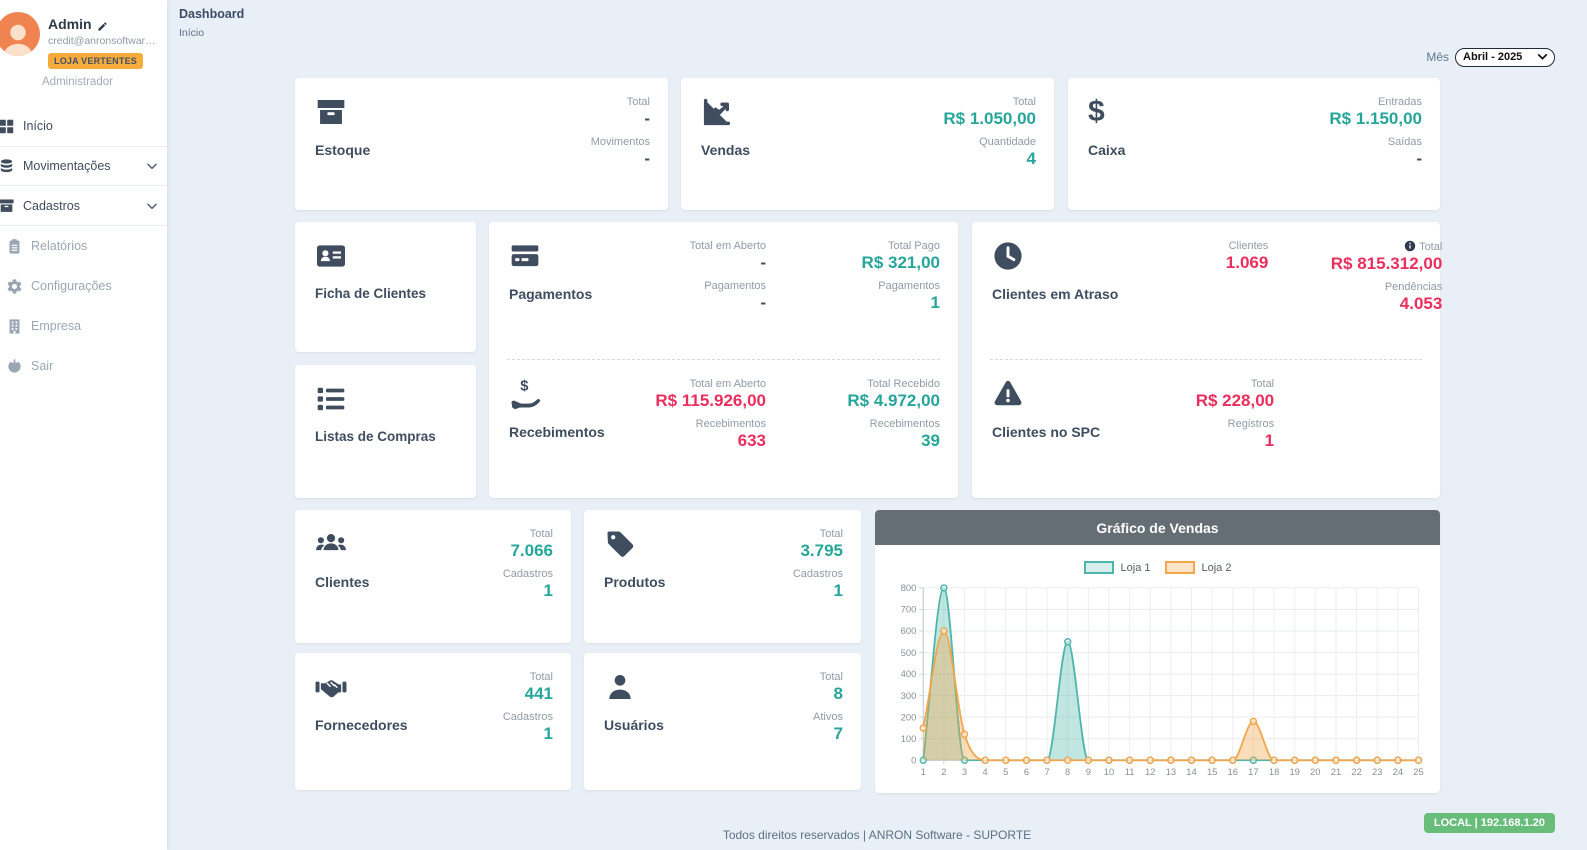 The height and width of the screenshot is (850, 1587). I want to click on svg-text: 200, so click(909, 716).